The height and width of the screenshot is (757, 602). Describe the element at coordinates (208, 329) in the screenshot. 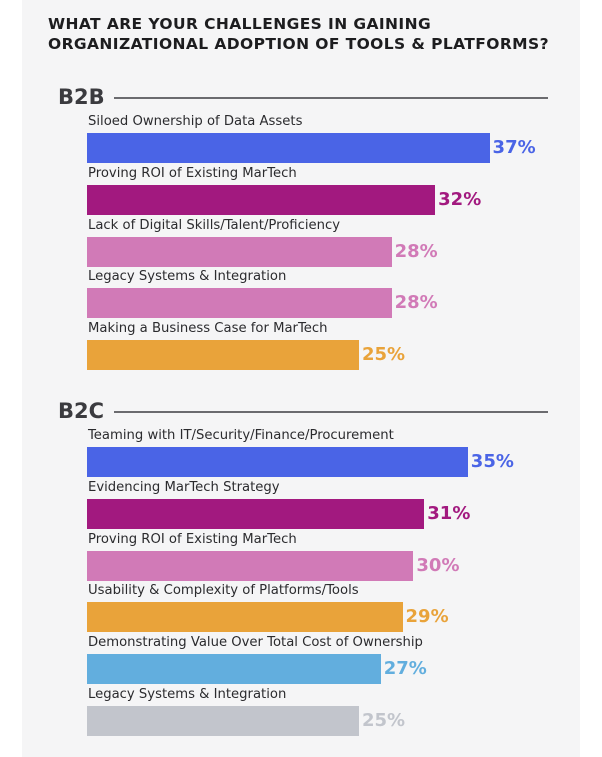

I see `bar-category-label: Making a Business Case for MarTech` at that location.